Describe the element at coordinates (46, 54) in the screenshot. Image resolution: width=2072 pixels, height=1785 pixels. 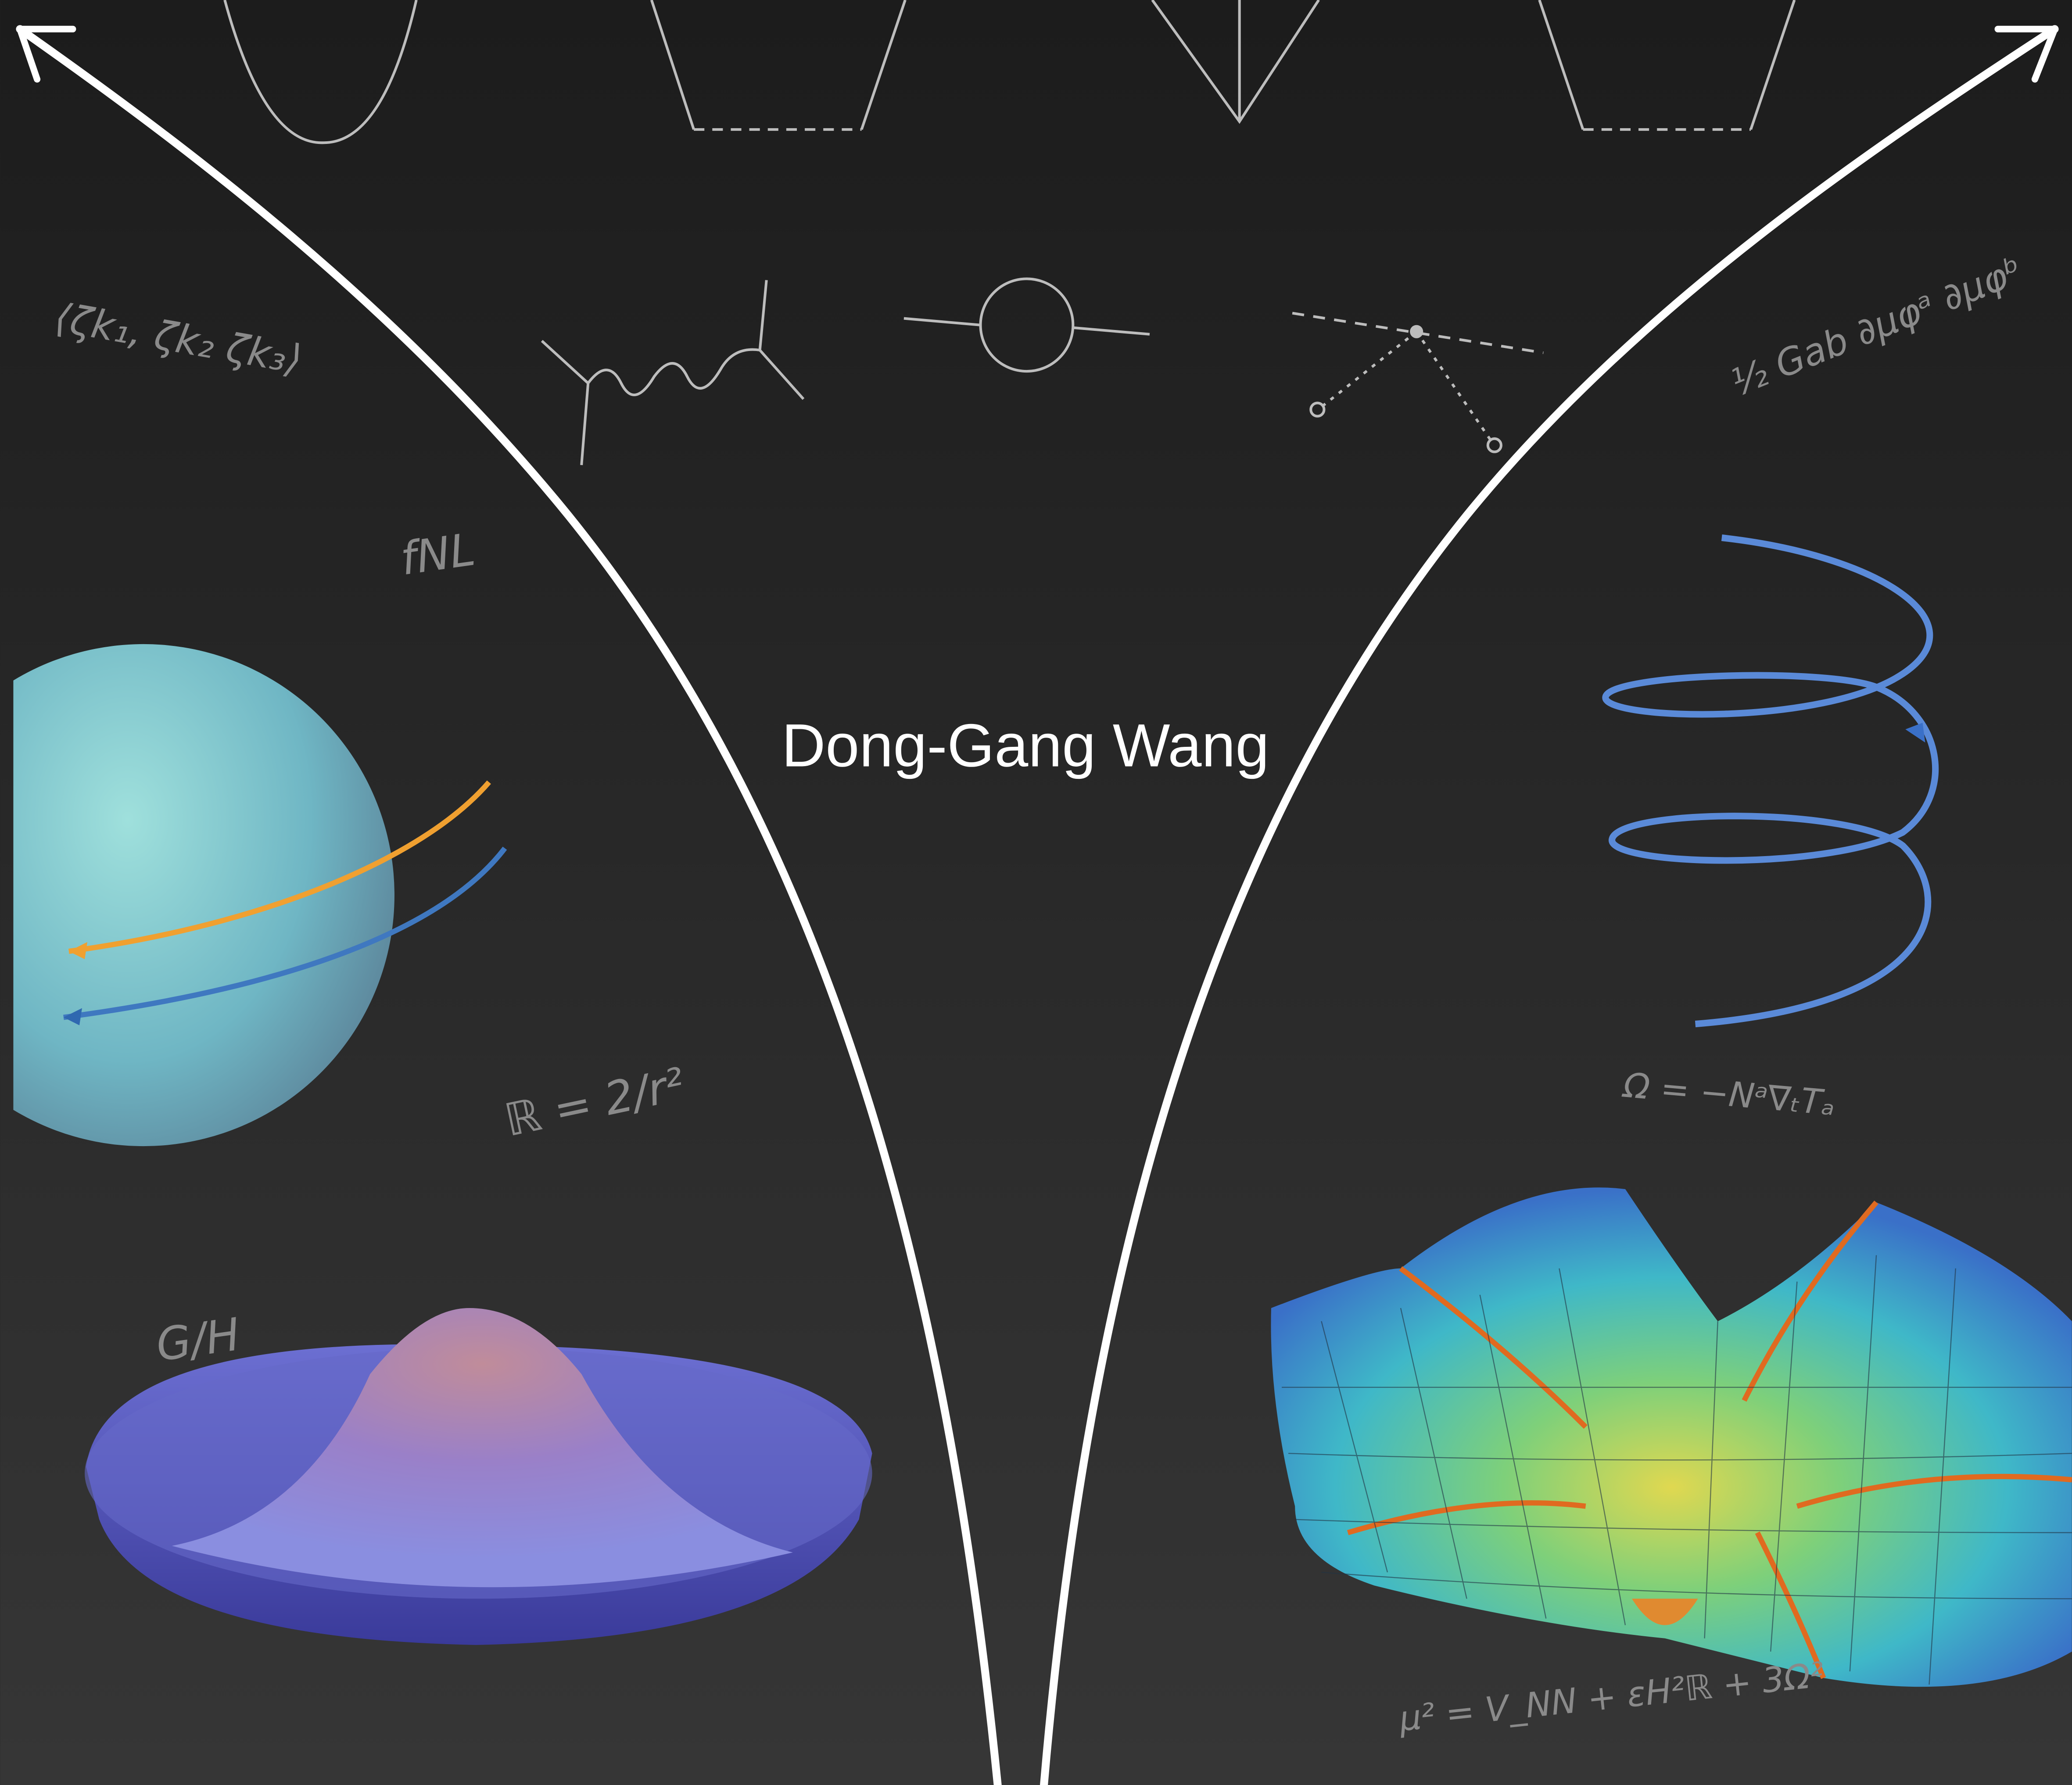
I see `left-arrowhead` at that location.